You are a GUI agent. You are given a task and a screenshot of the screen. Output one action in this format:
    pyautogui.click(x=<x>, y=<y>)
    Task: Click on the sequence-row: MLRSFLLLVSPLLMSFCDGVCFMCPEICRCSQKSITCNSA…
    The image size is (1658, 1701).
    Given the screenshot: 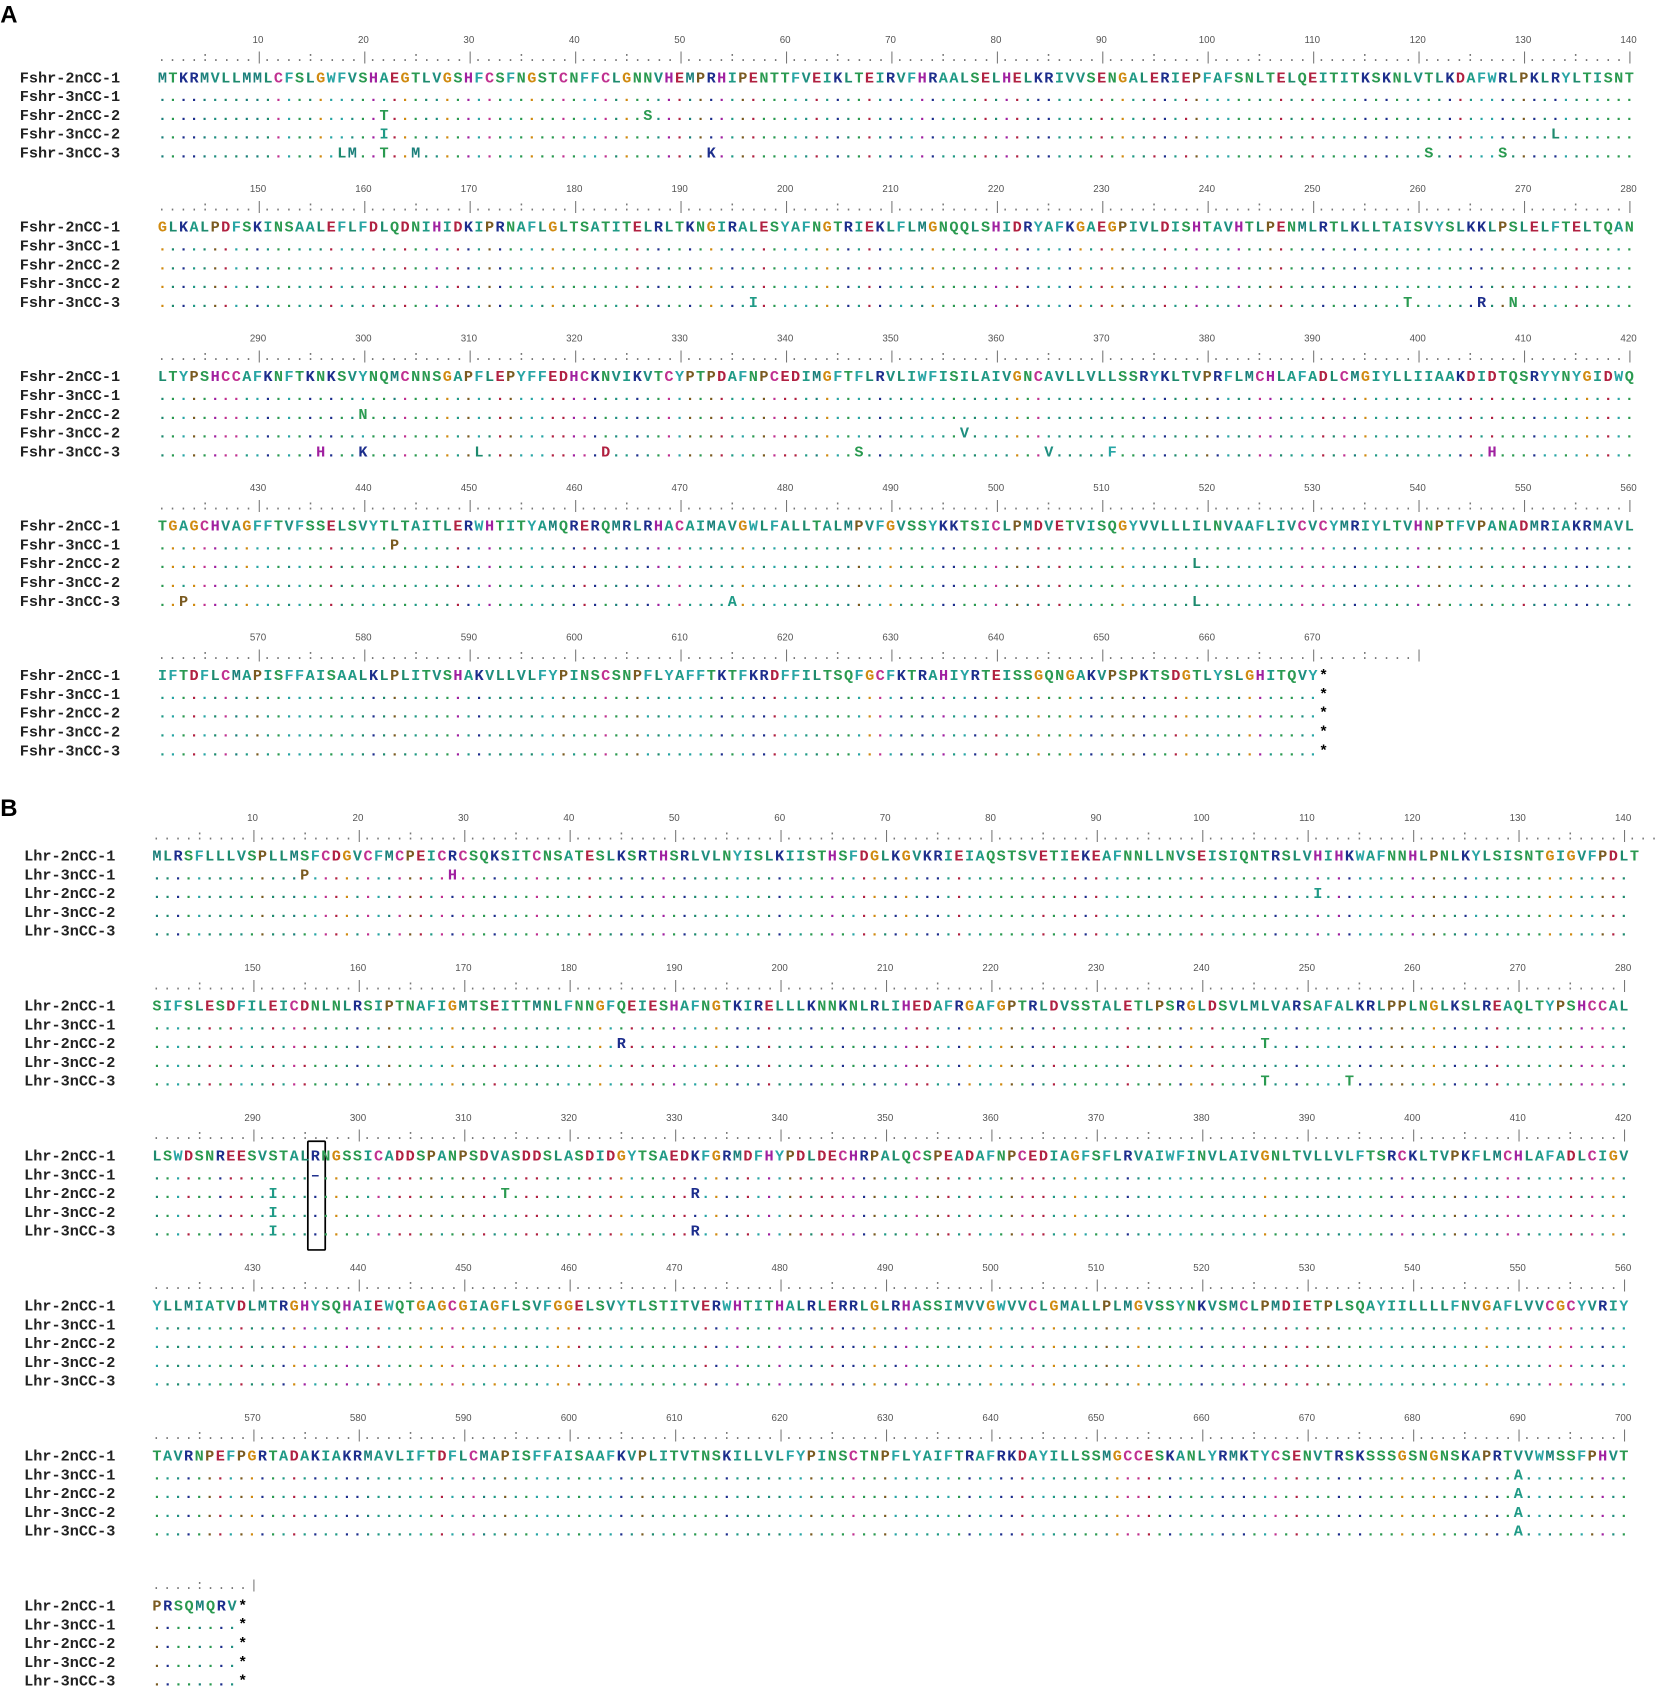 What is the action you would take?
    pyautogui.click(x=895, y=856)
    